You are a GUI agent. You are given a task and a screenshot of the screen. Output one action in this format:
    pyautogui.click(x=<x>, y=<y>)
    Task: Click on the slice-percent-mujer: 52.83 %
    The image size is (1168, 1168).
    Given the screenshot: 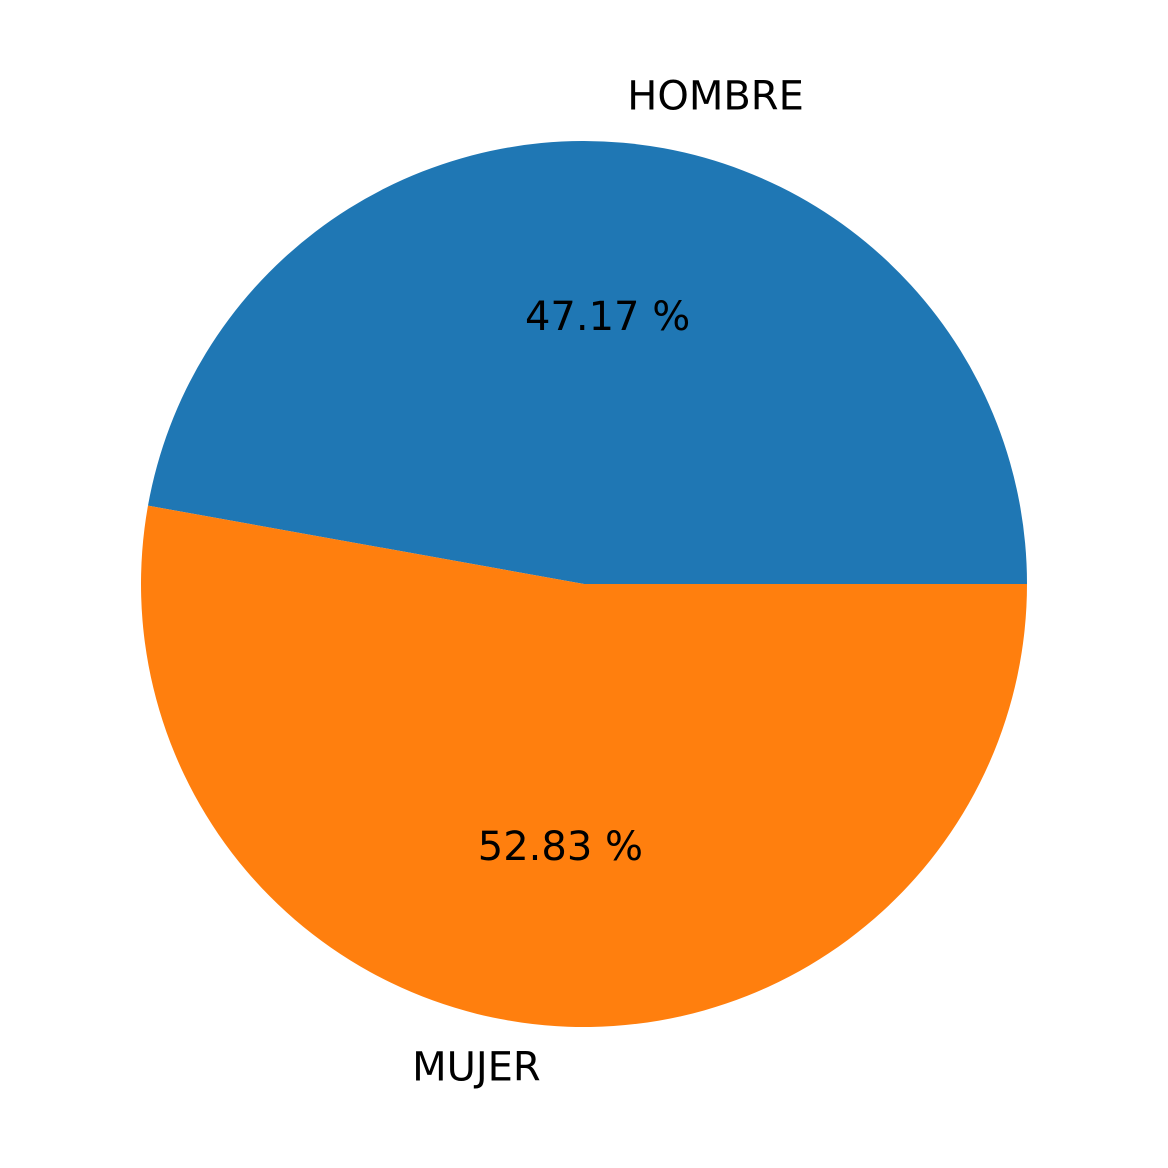 What is the action you would take?
    pyautogui.click(x=560, y=847)
    